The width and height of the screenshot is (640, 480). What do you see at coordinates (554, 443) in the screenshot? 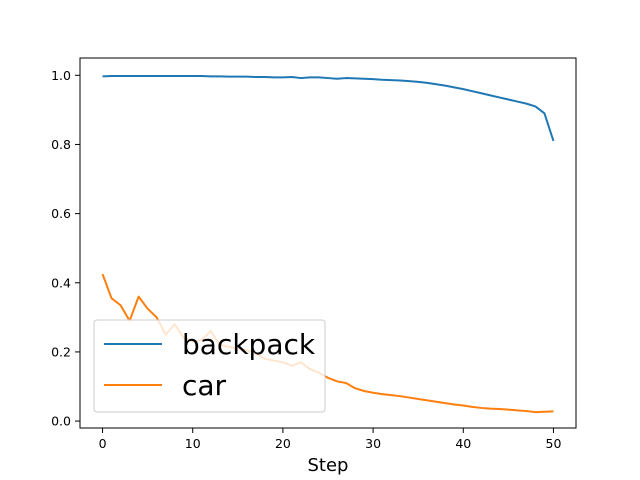
I see `x-tick-label: 50` at bounding box center [554, 443].